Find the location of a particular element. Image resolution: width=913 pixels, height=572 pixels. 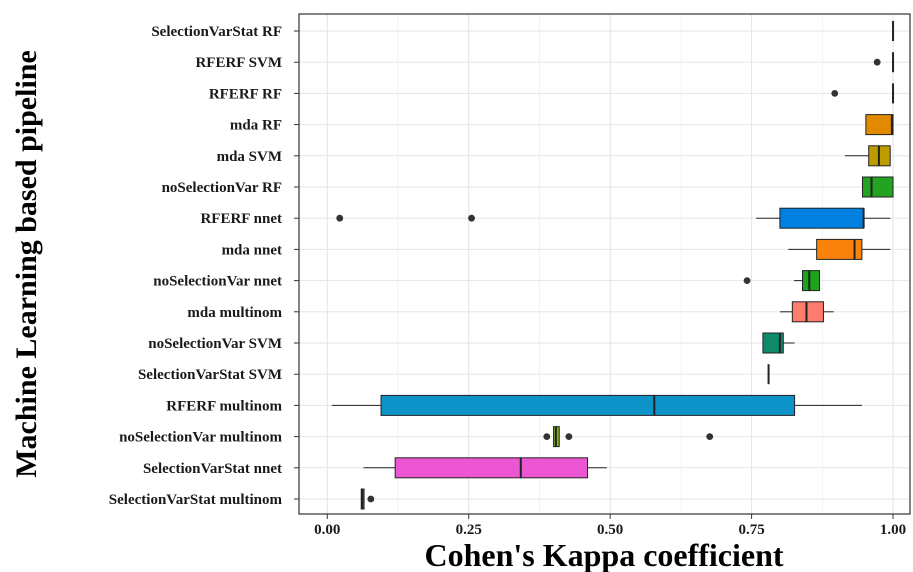

x-tick-label: 0.00 is located at coordinates (327, 530).